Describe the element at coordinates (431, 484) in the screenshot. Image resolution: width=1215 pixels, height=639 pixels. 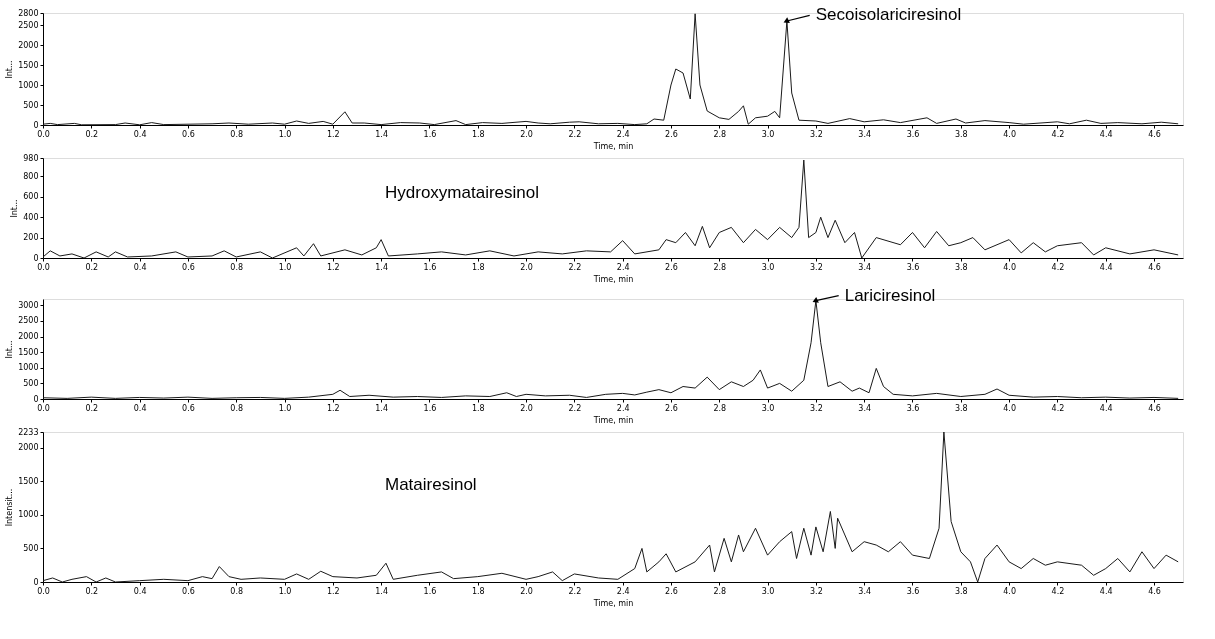
I see `annotation: Matairesinol` at that location.